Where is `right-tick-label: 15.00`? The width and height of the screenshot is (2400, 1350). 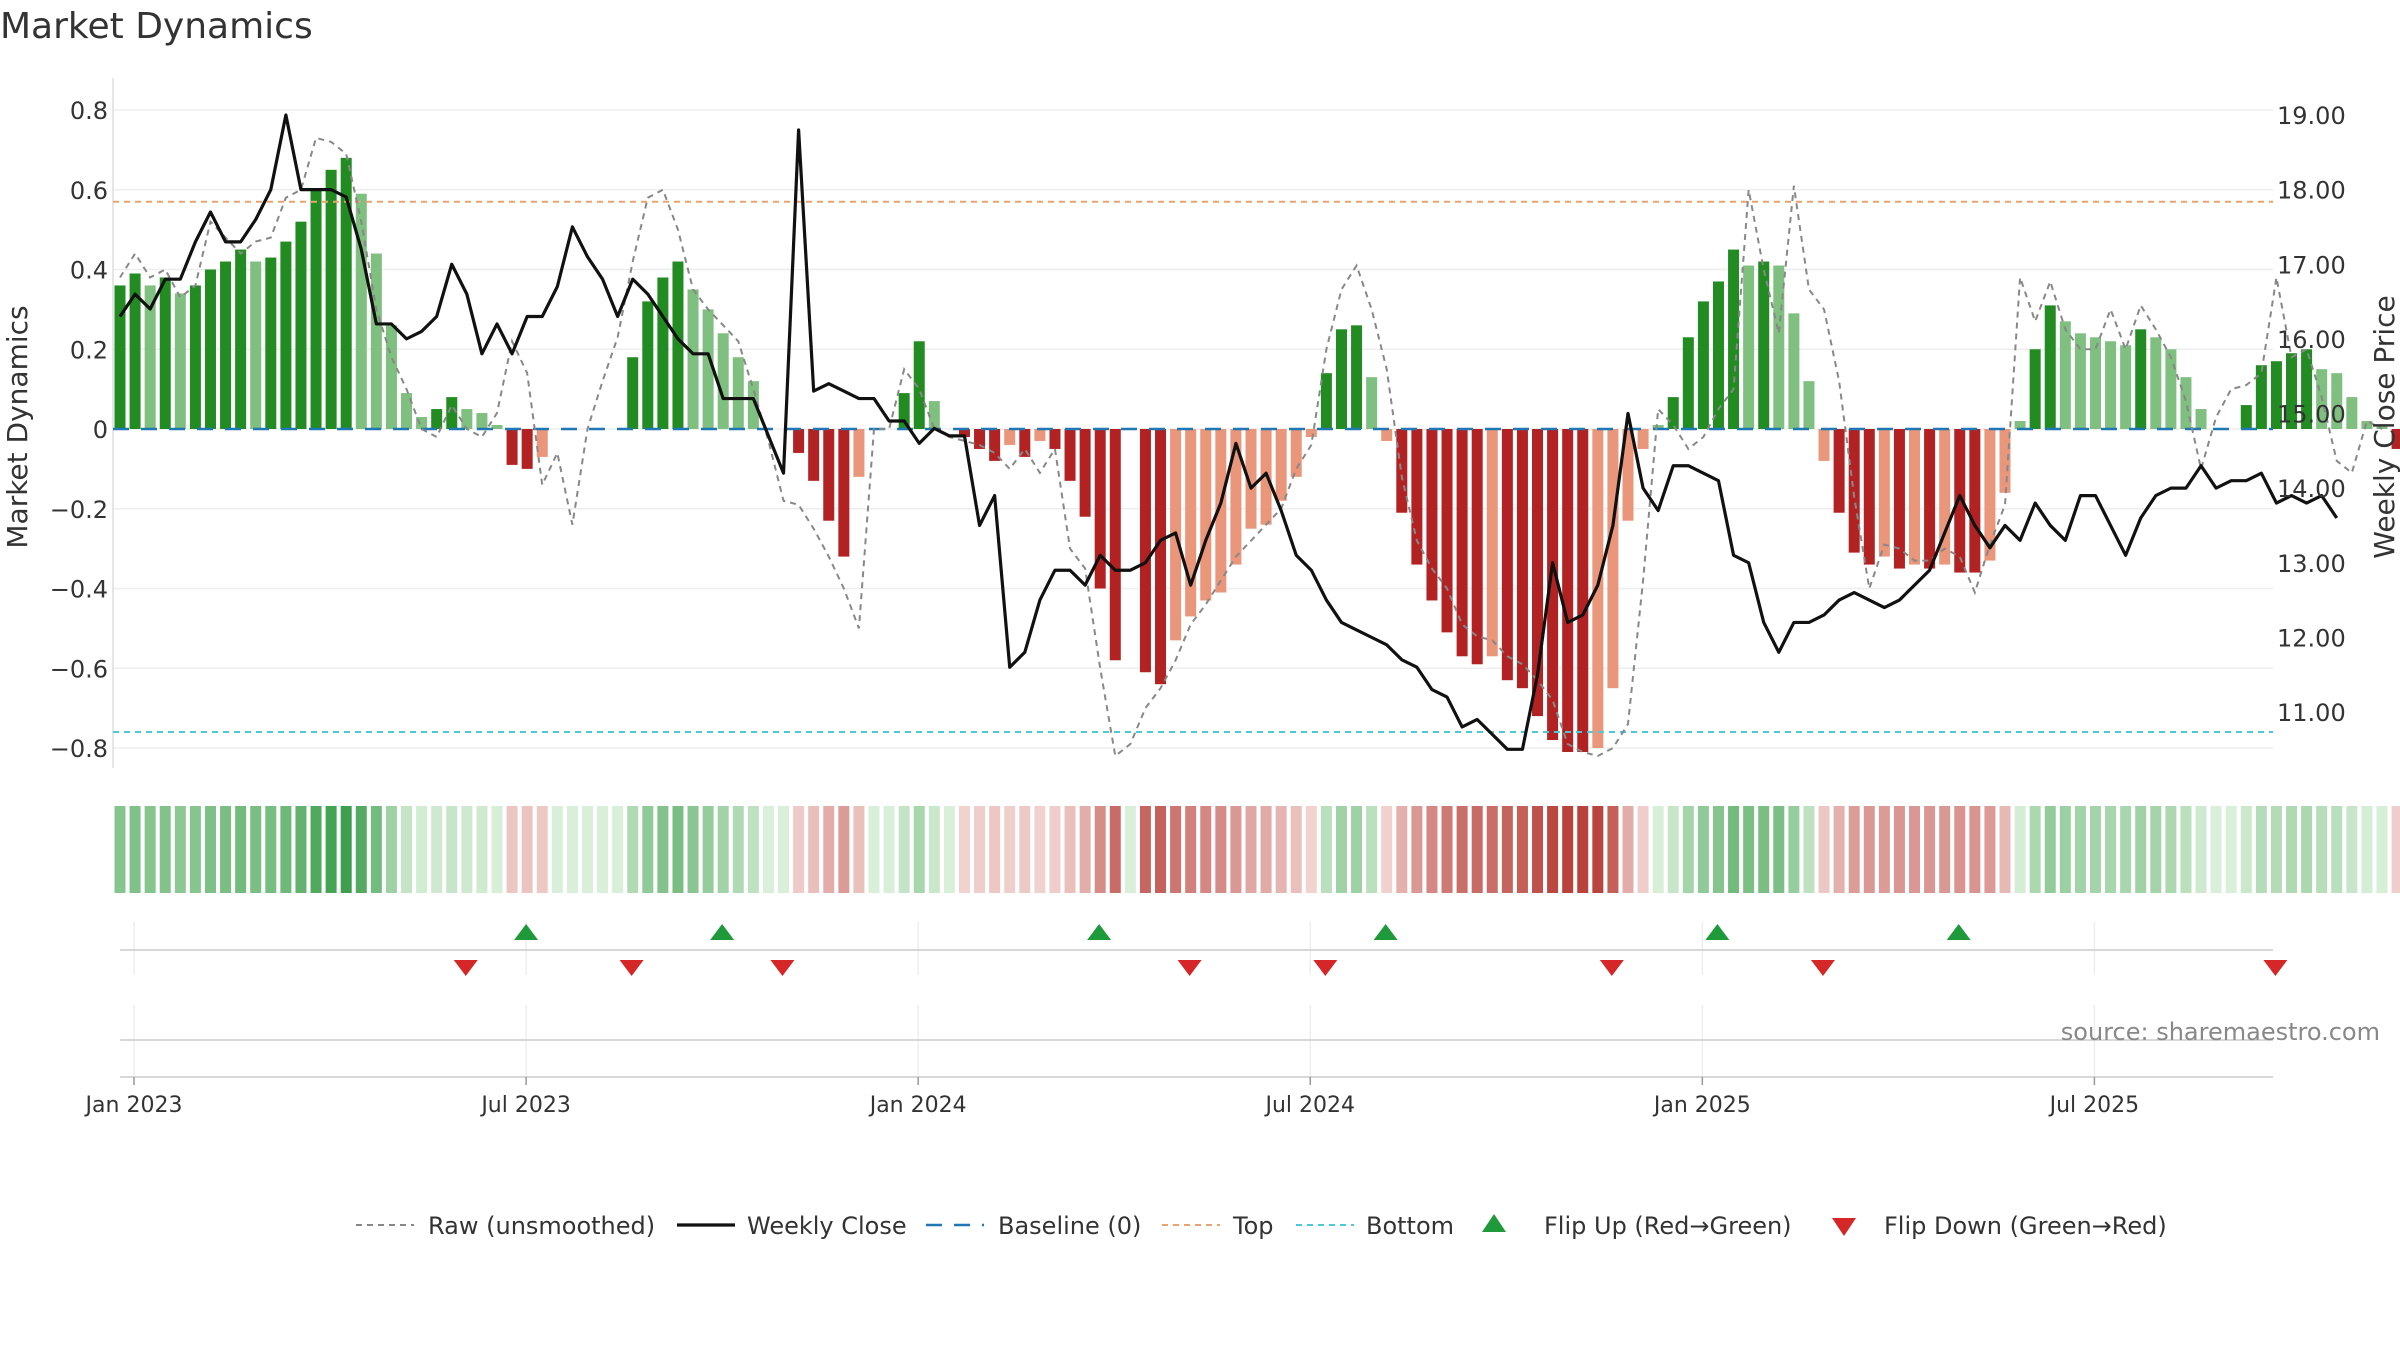 right-tick-label: 15.00 is located at coordinates (2311, 415).